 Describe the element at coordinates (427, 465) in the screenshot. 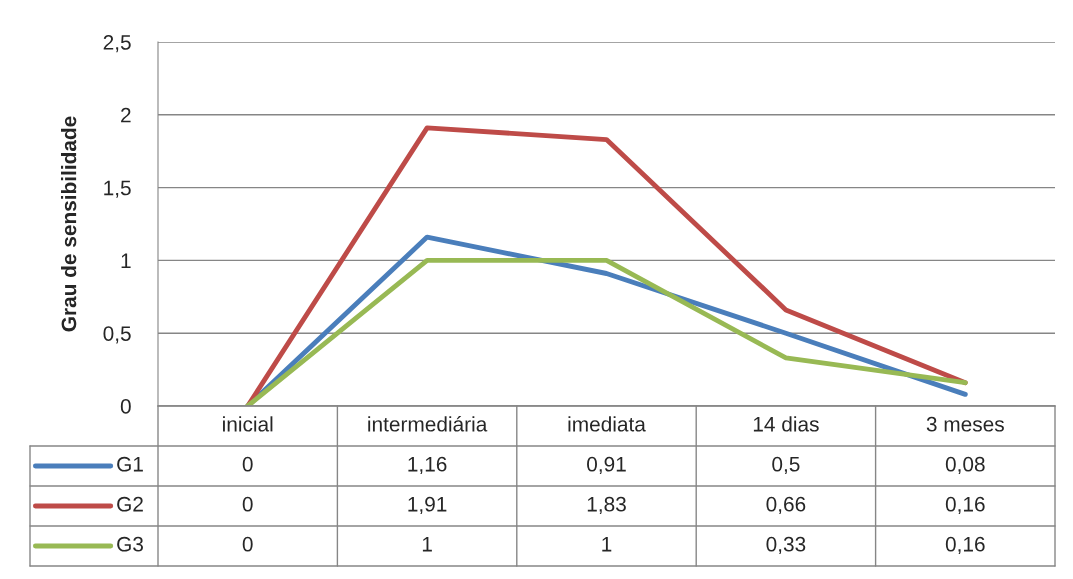

I see `data-label: 1,16` at that location.